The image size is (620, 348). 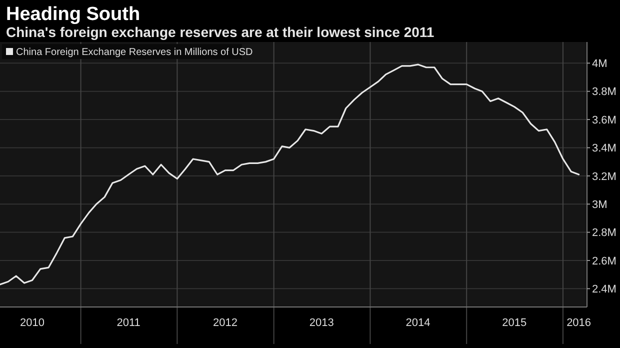 I want to click on legend-label: China Foreign Exchange Reserves in Millions of USD, so click(x=134, y=52).